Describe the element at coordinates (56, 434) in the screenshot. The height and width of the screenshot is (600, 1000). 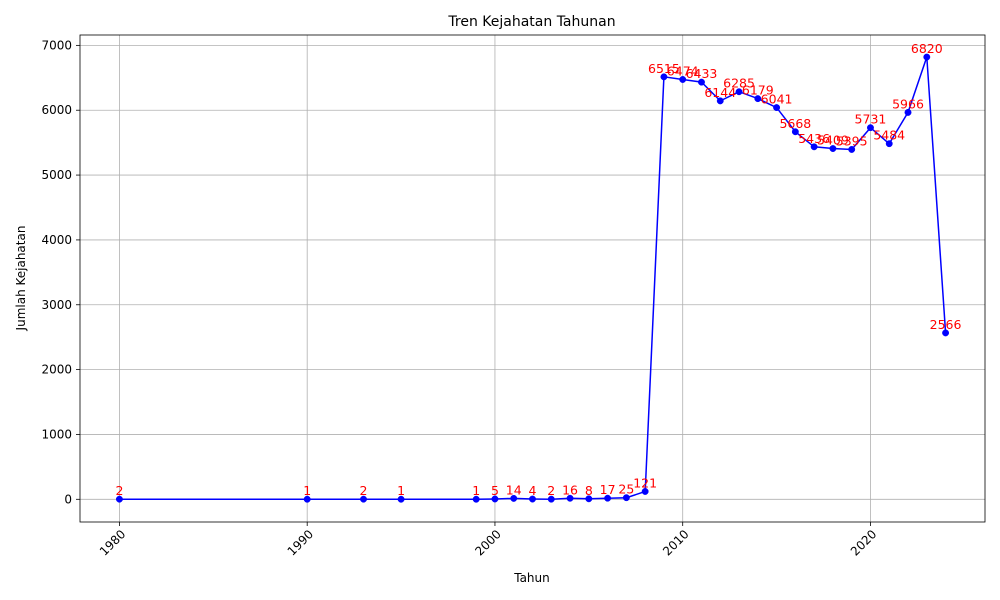
I see `y-tick-label: 1000` at that location.